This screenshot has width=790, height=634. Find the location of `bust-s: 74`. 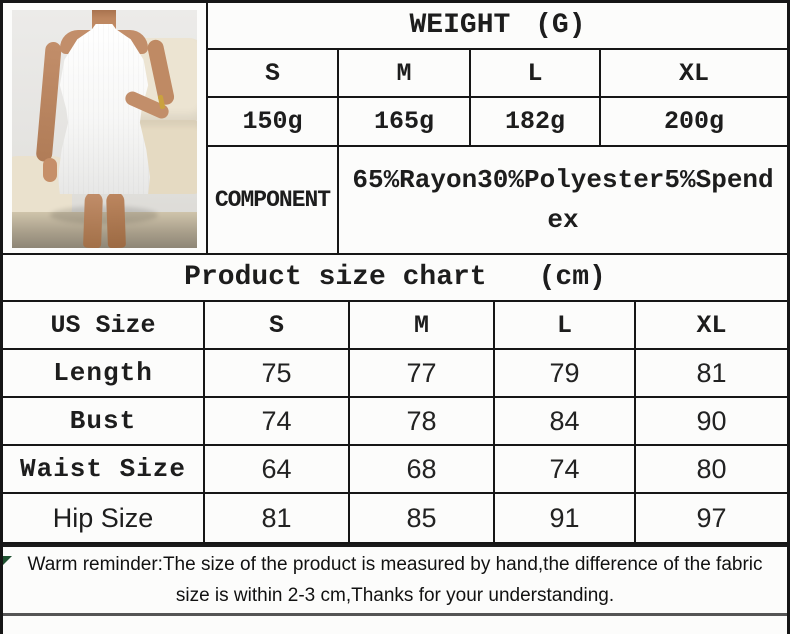

bust-s: 74 is located at coordinates (277, 421).